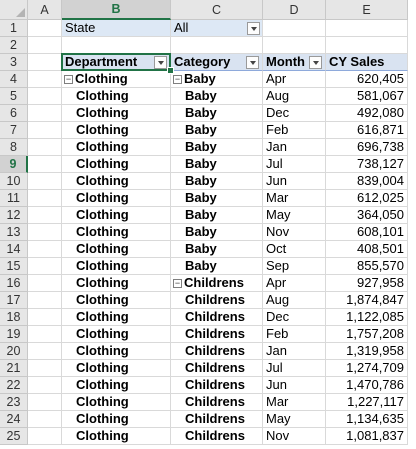  What do you see at coordinates (367, 266) in the screenshot?
I see `pivot-row-cy-sales: 855,570` at bounding box center [367, 266].